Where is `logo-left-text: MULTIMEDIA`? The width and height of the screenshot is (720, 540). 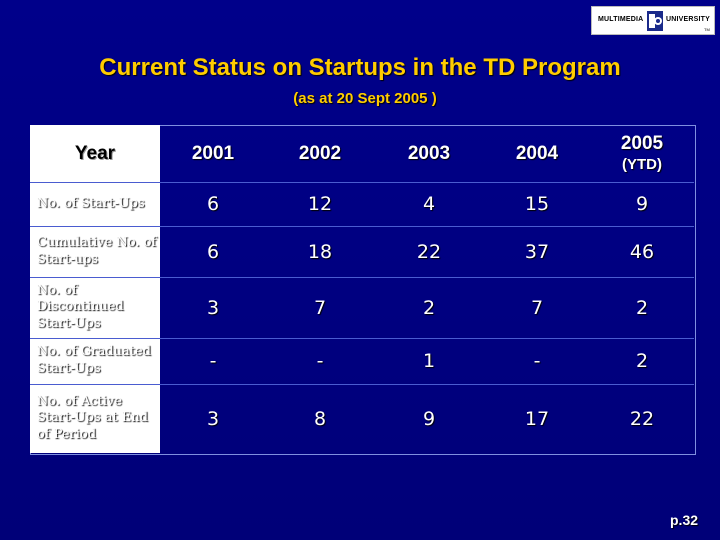 logo-left-text: MULTIMEDIA is located at coordinates (621, 19).